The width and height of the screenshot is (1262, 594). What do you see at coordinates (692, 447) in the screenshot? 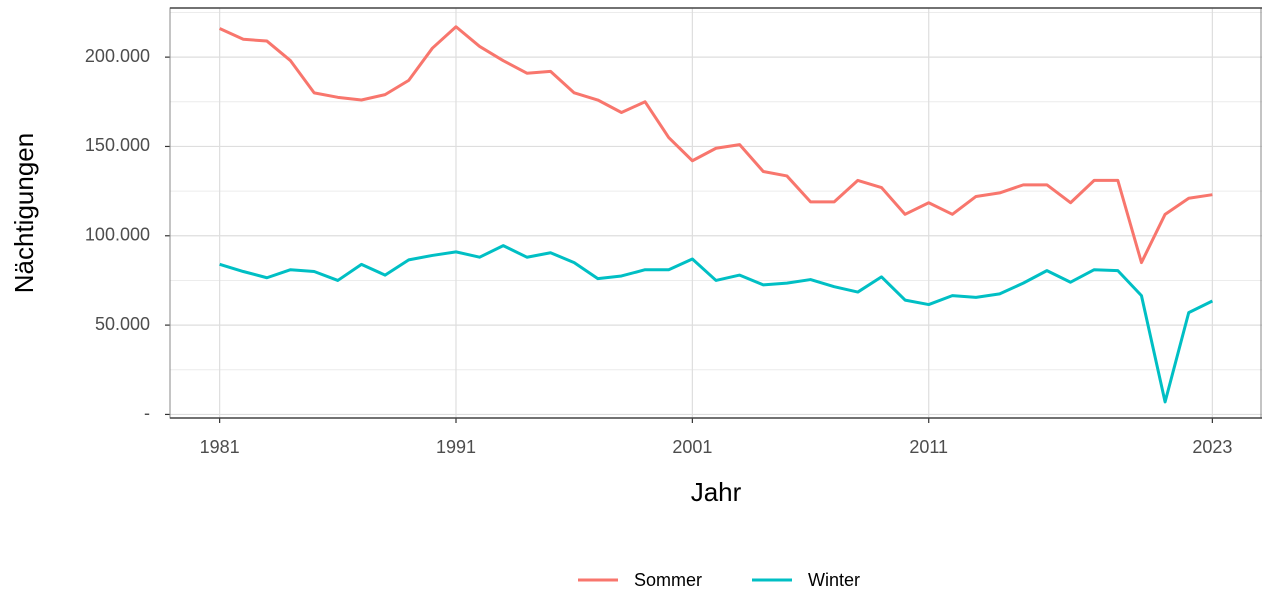
I see `x-tick-label: 2001` at bounding box center [692, 447].